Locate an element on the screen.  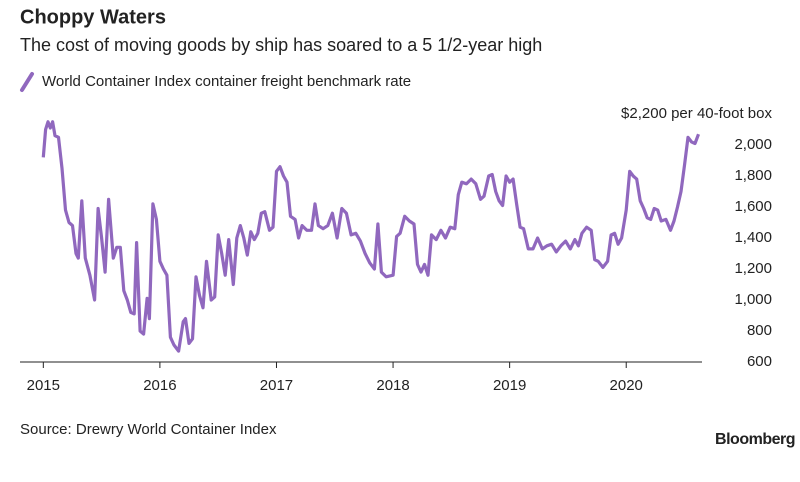
x-tick-label: 2017 is located at coordinates (276, 385).